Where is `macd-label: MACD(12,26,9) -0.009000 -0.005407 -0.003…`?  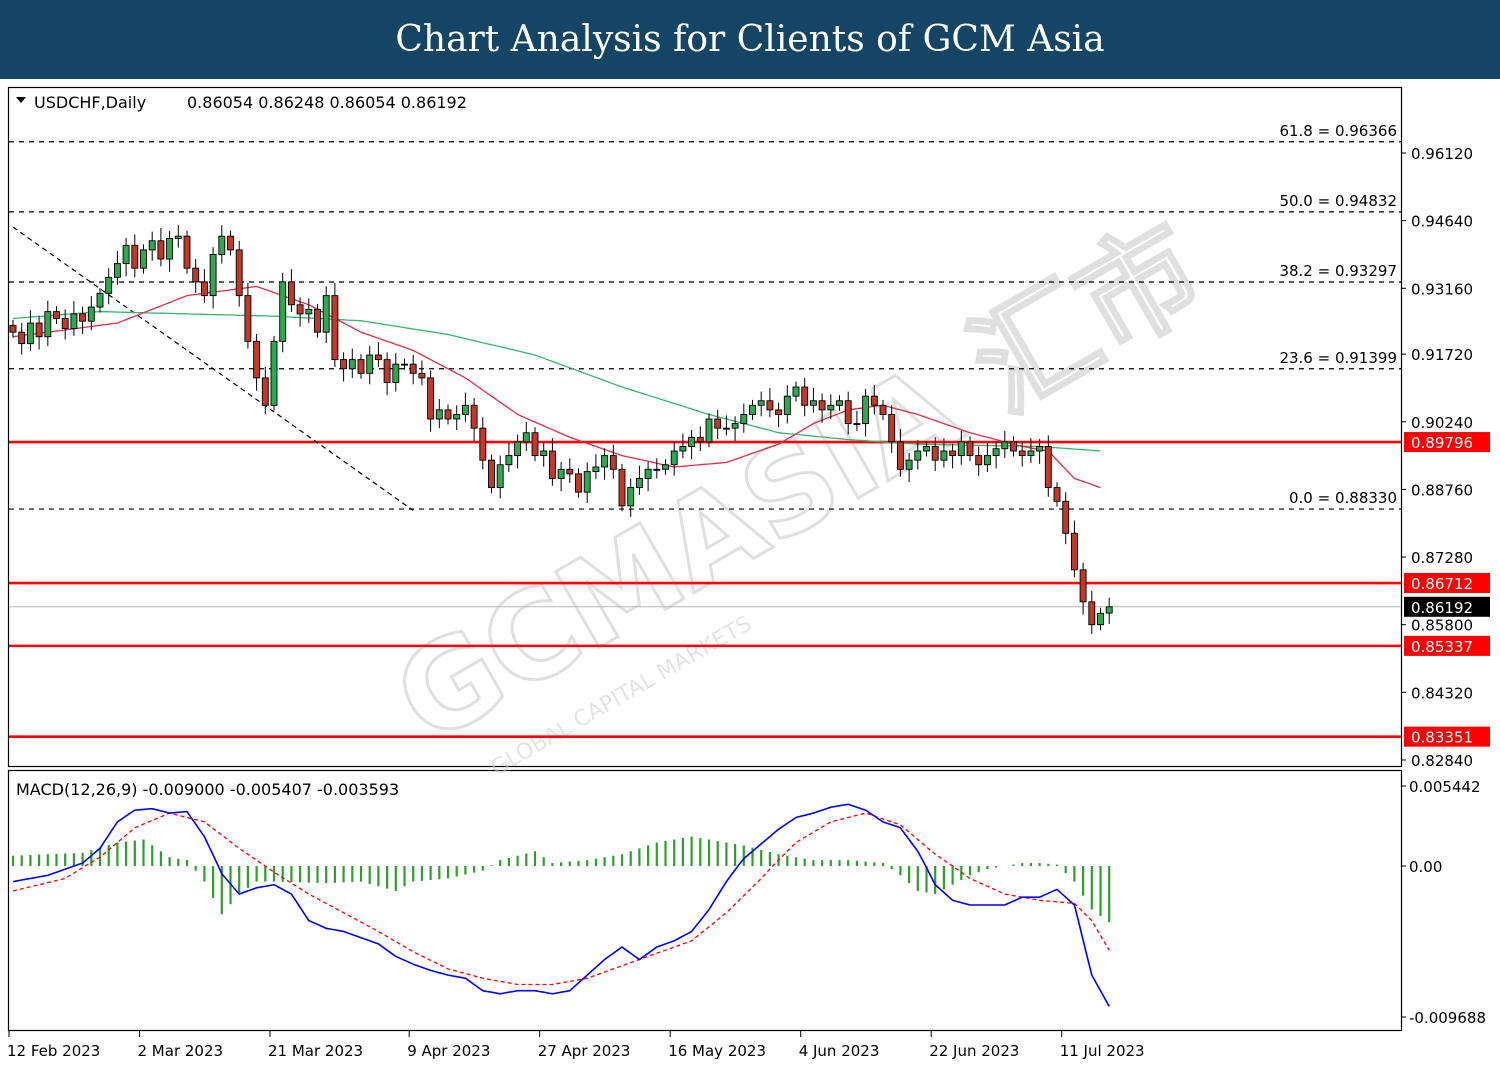
macd-label: MACD(12,26,9) -0.009000 -0.005407 -0.003… is located at coordinates (207, 789).